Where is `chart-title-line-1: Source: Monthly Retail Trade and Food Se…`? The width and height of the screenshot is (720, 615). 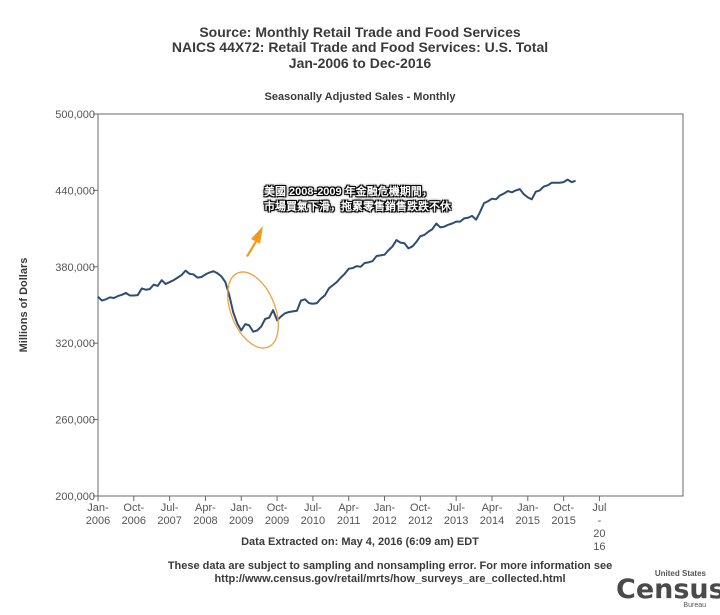
chart-title-line-1: Source: Monthly Retail Trade and Food Se… is located at coordinates (360, 32).